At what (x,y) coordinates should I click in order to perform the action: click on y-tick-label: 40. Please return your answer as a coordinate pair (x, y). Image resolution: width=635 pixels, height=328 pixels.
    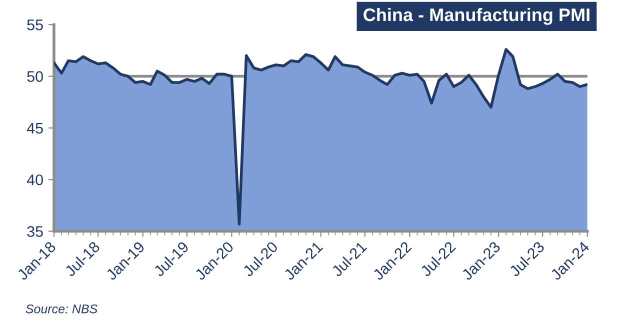
    Looking at the image, I should click on (34, 180).